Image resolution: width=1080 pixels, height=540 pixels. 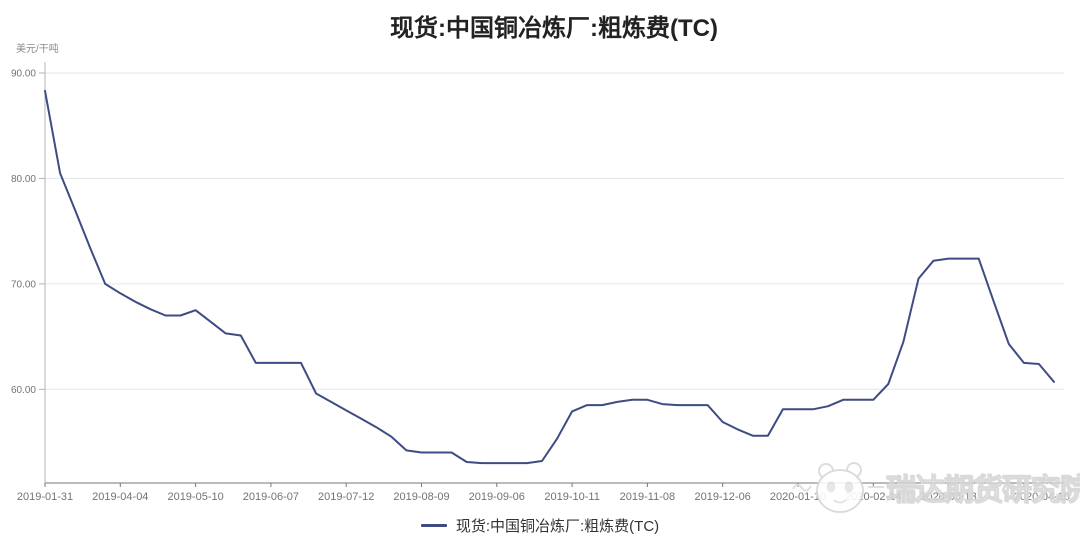 I want to click on x-tick-label: 2019-08-09, so click(x=421, y=497).